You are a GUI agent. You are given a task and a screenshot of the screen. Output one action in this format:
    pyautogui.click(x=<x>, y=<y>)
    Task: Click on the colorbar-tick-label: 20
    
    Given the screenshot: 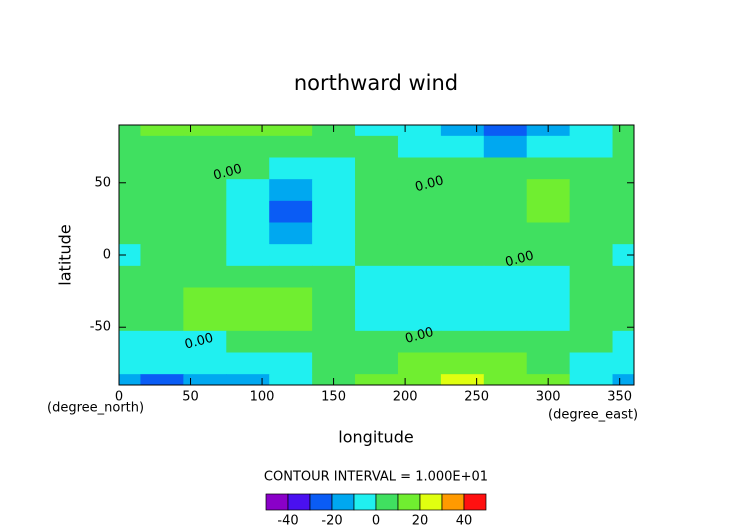 What is the action you would take?
    pyautogui.click(x=420, y=521)
    